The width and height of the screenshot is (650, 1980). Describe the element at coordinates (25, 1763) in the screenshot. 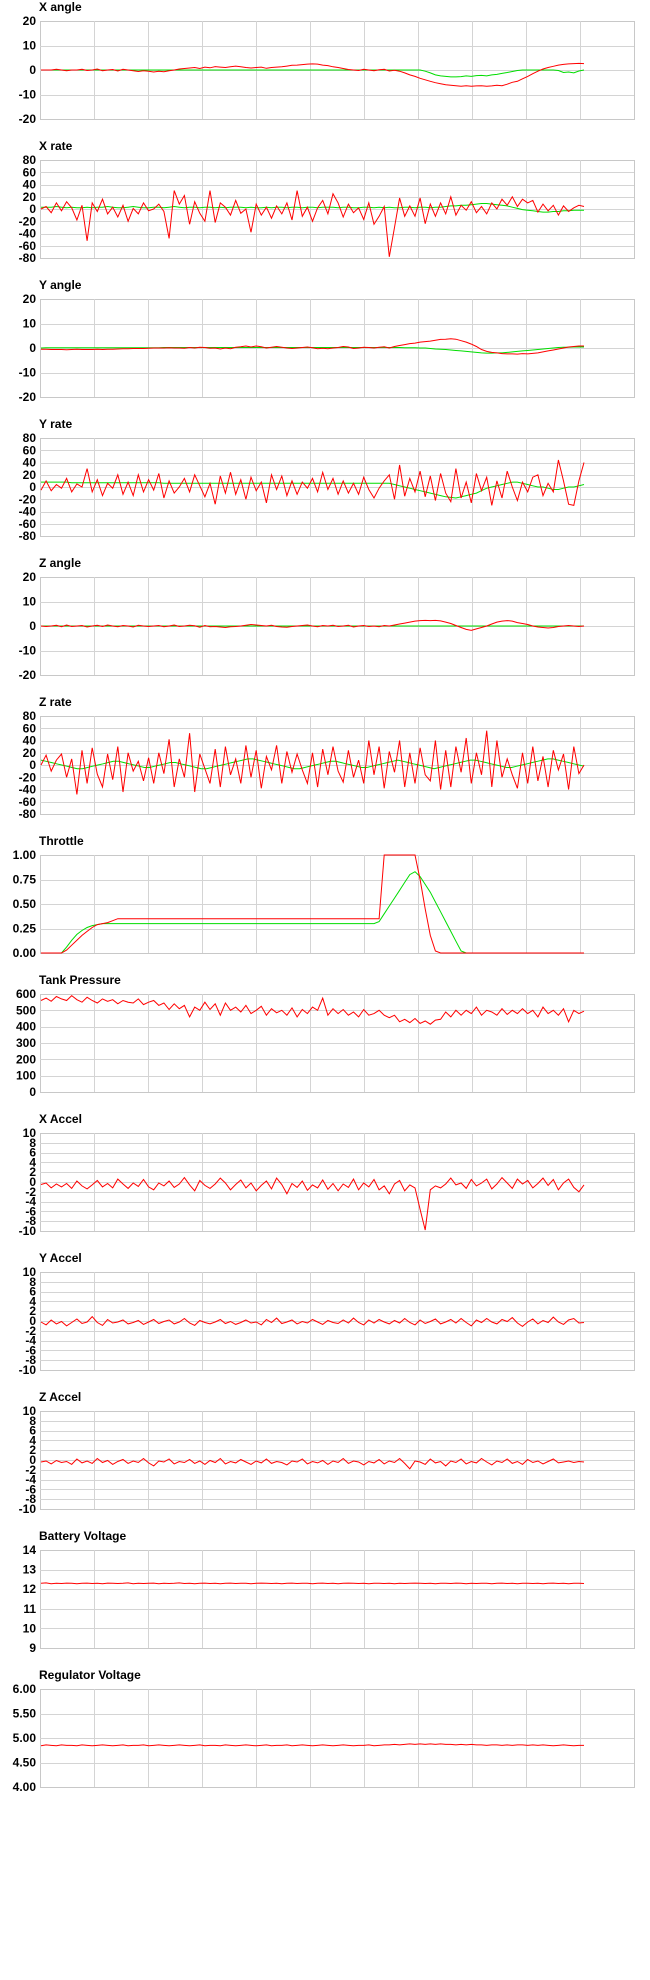

I see `y-tick-label: 4.50` at that location.